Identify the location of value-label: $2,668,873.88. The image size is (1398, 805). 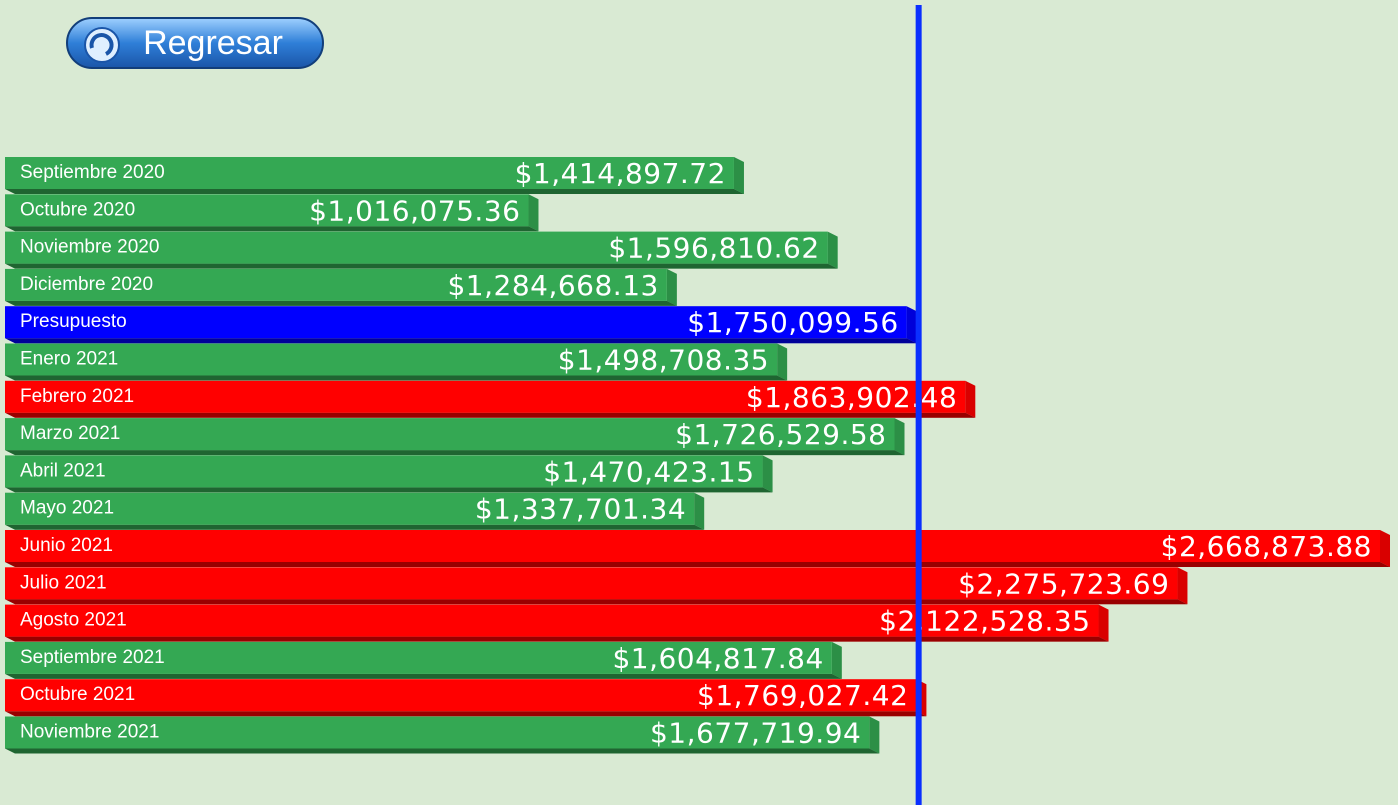
(1266, 546).